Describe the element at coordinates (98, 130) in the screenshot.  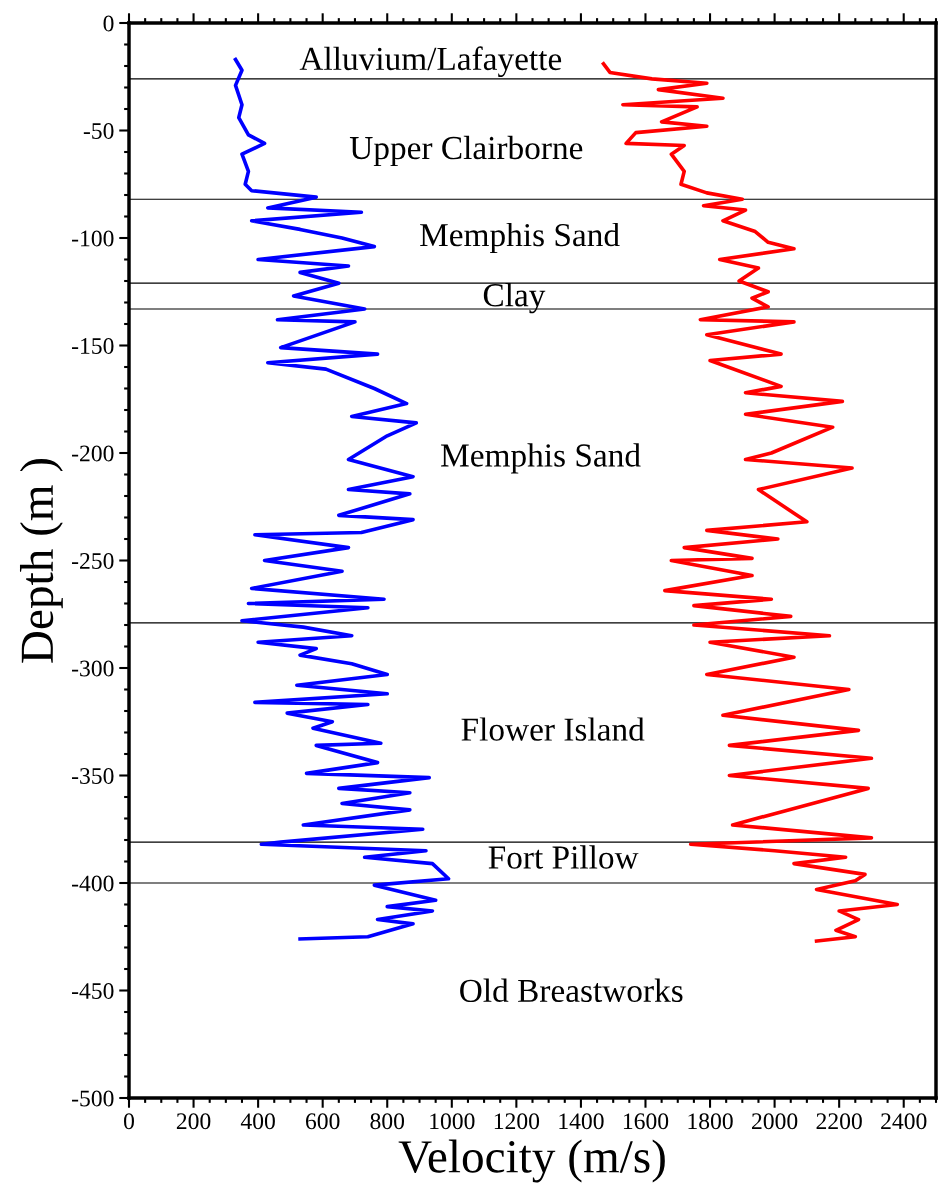
I see `y-tick-label: -50` at that location.